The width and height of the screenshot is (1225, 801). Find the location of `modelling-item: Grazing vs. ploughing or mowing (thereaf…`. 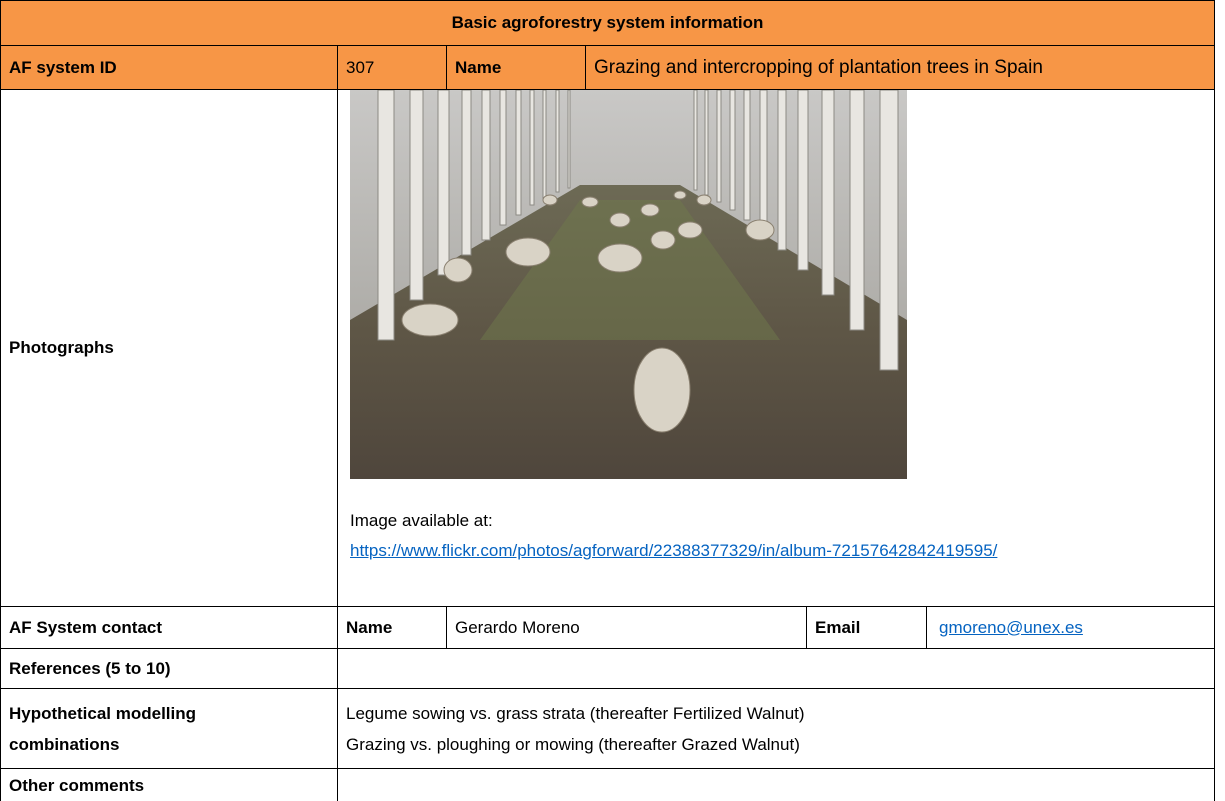

modelling-item: Grazing vs. ploughing or mowing (thereaf… is located at coordinates (573, 744).